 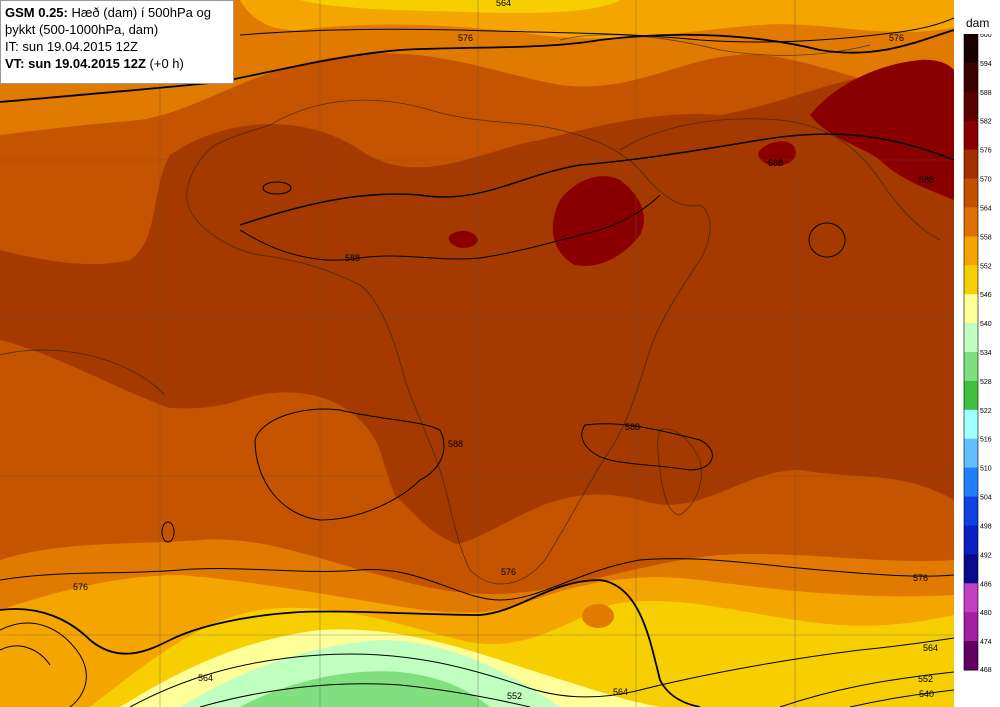 What do you see at coordinates (986, 64) in the screenshot?
I see `legend-tick-label: 594` at bounding box center [986, 64].